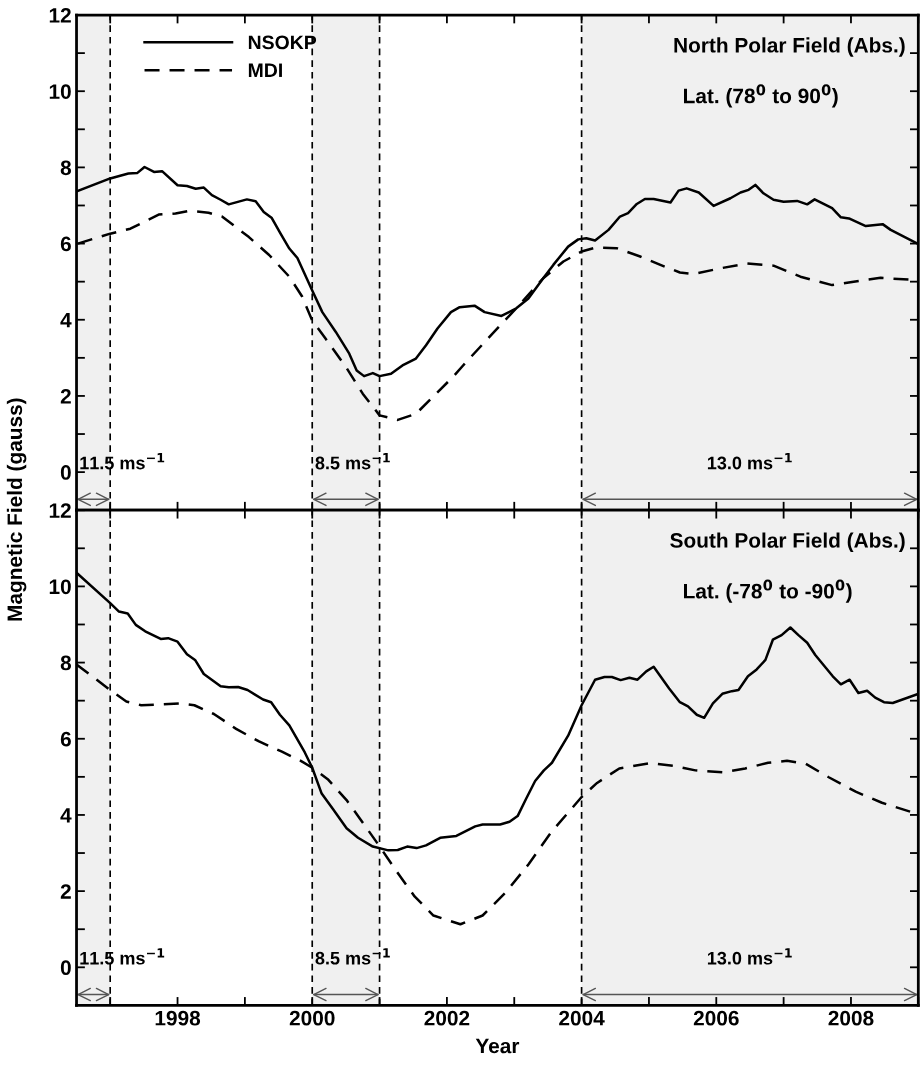 The height and width of the screenshot is (1073, 922). What do you see at coordinates (768, 591) in the screenshot?
I see `text: Lat. (-78$^{0}$ to -90$^{0}$)` at bounding box center [768, 591].